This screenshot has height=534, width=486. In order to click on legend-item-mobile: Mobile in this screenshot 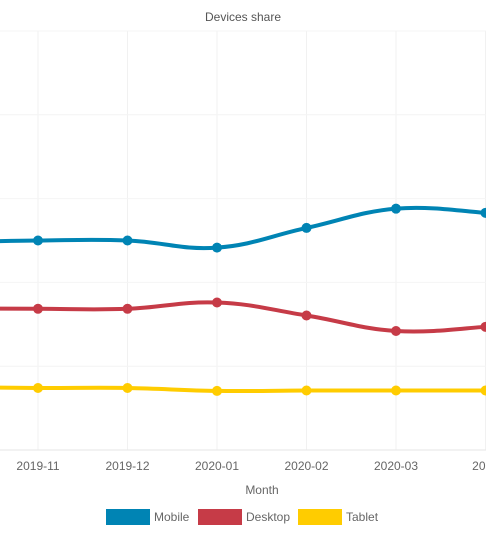, I will do `click(148, 517)`.